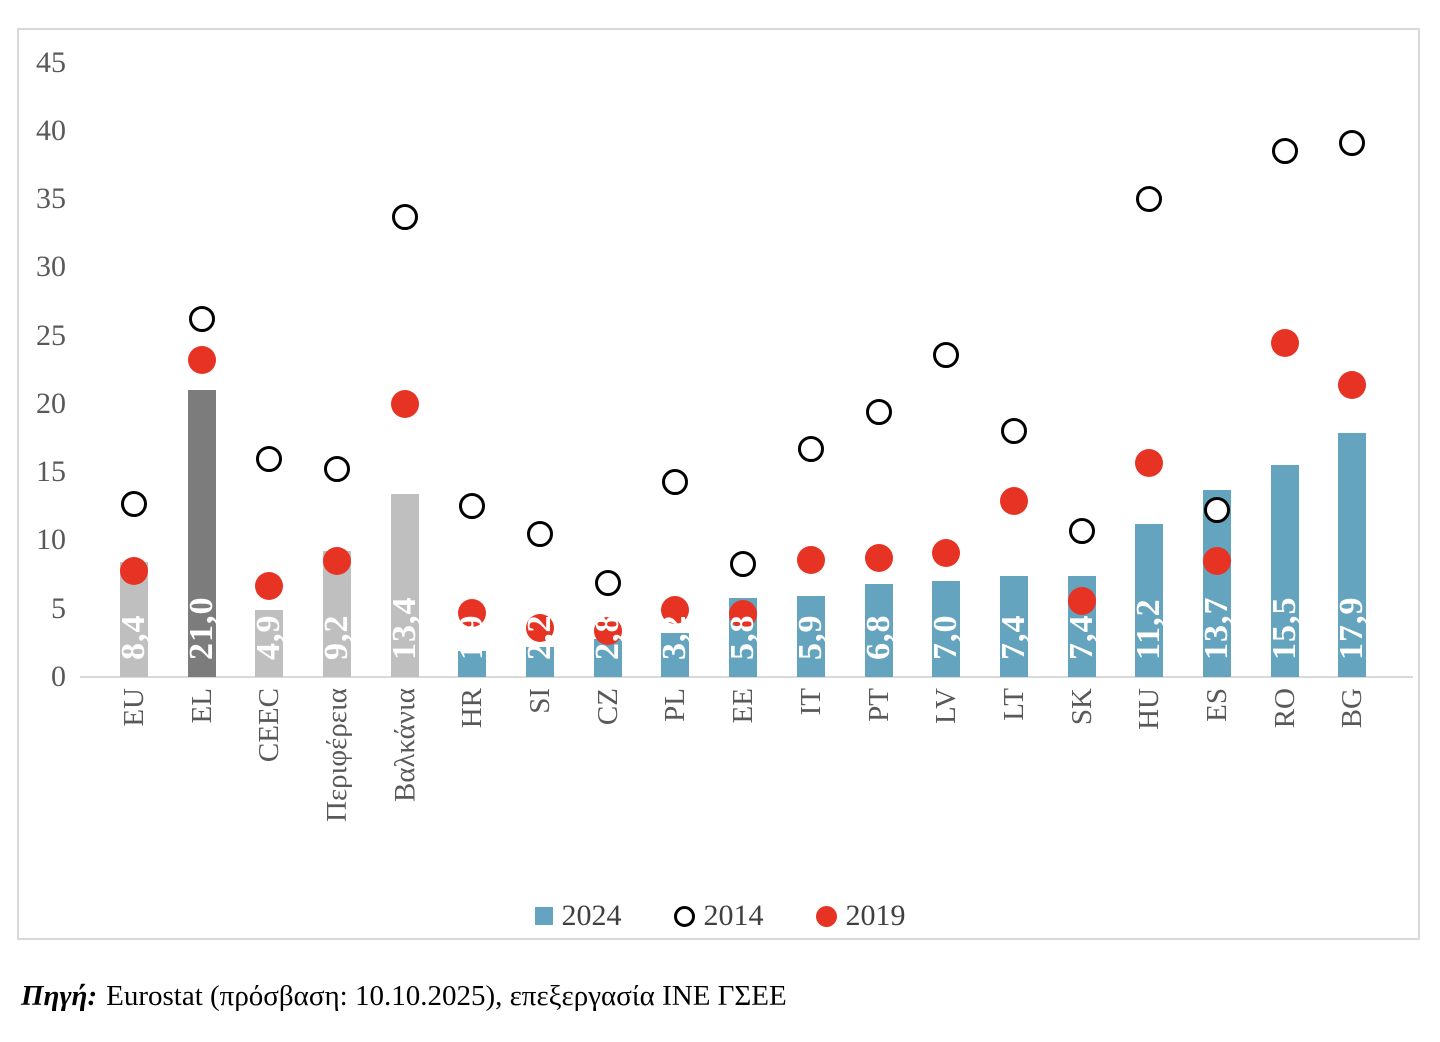 This screenshot has width=1440, height=1042. Describe the element at coordinates (1013, 637) in the screenshot. I see `bar-value-label: 7,4` at that location.